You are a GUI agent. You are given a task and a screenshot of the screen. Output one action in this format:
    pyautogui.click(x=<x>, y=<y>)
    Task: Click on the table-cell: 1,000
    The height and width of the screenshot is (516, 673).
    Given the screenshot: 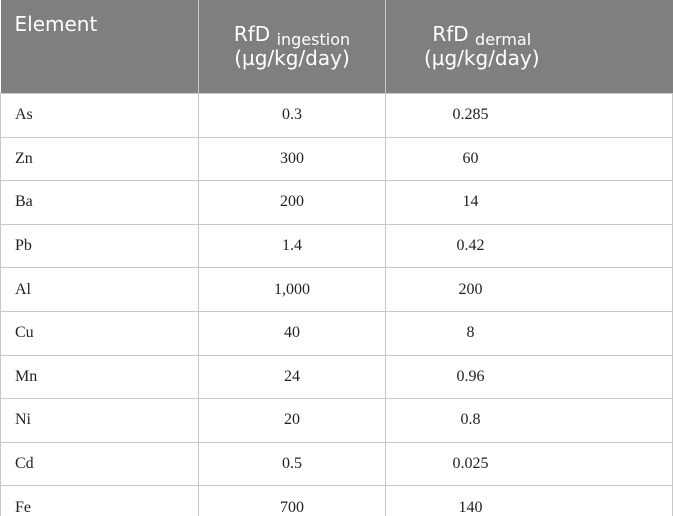 What is the action you would take?
    pyautogui.click(x=292, y=289)
    